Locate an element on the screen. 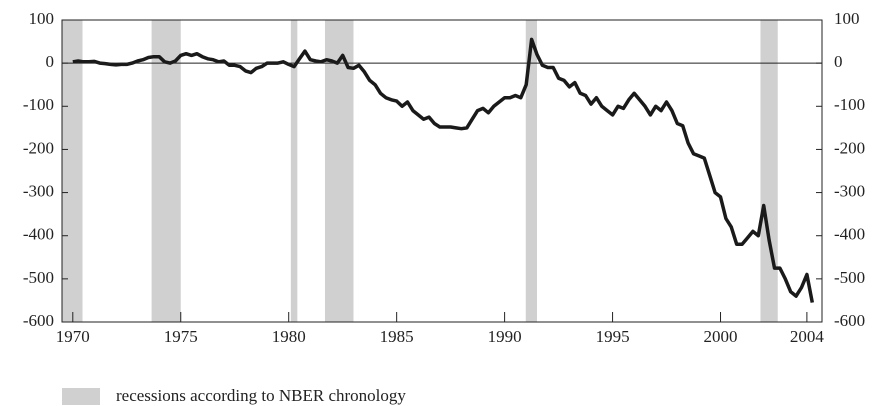 The image size is (880, 406). y2-tick-label: -200 is located at coordinates (849, 147).